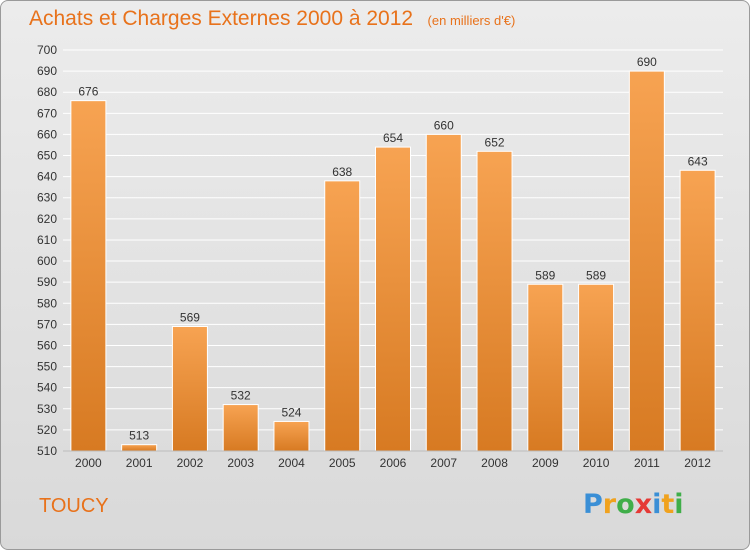 Image resolution: width=750 pixels, height=550 pixels. Describe the element at coordinates (190, 317) in the screenshot. I see `data-label: 569` at that location.